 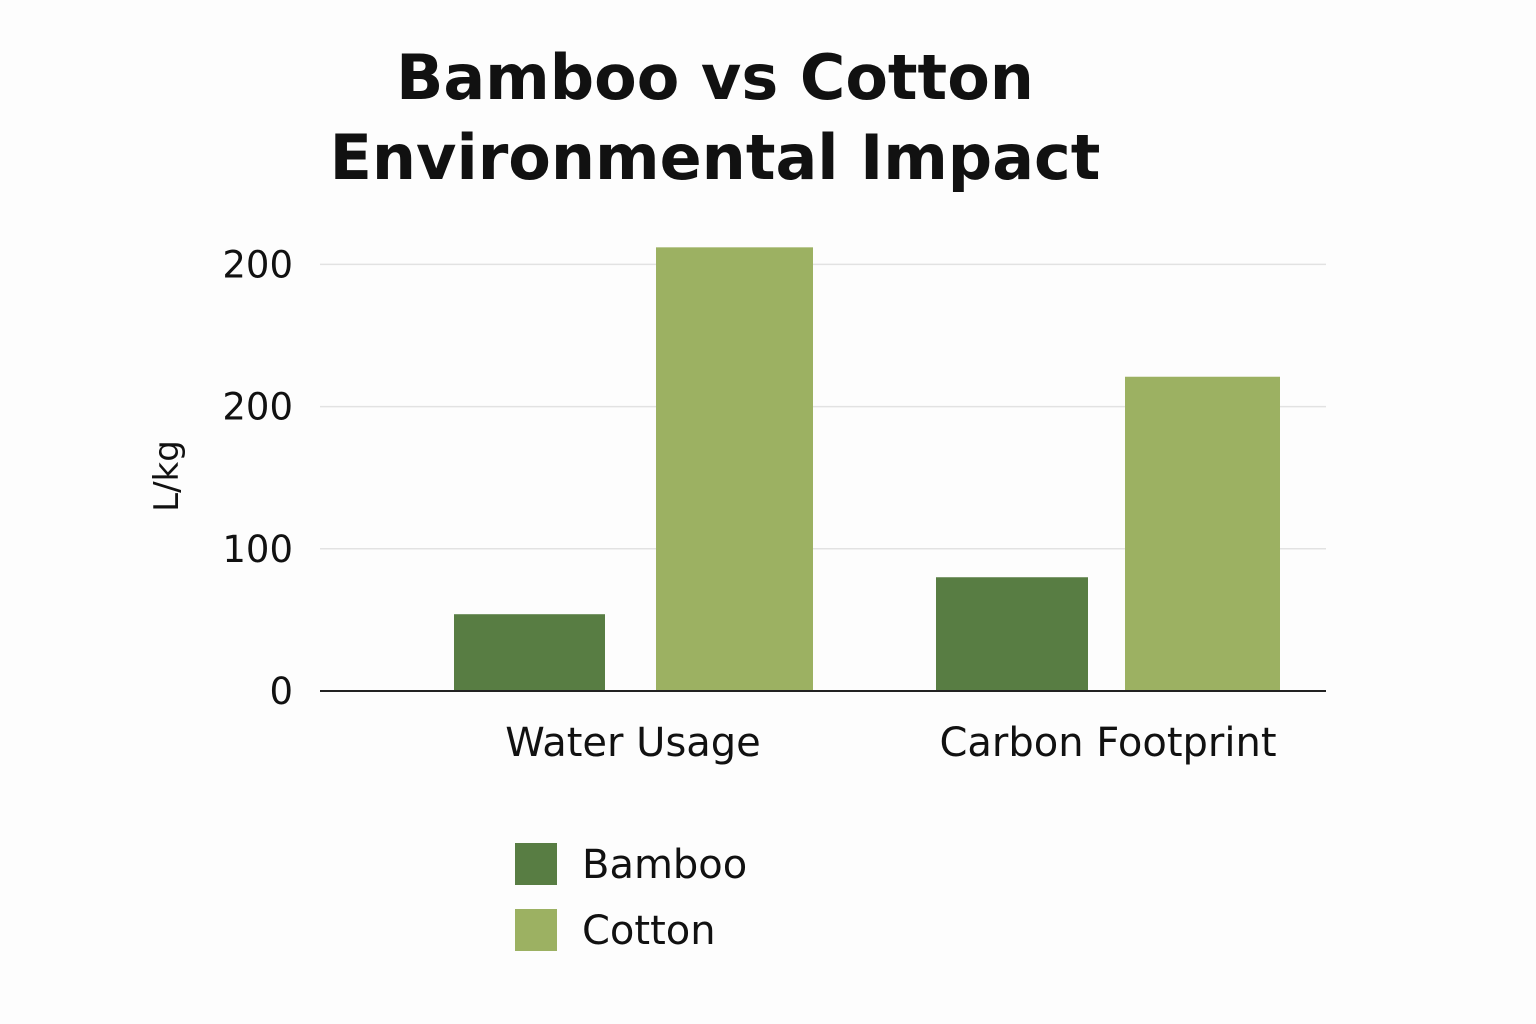 I want to click on y-tick-labels: 0 100 200 200, so click(x=257, y=478).